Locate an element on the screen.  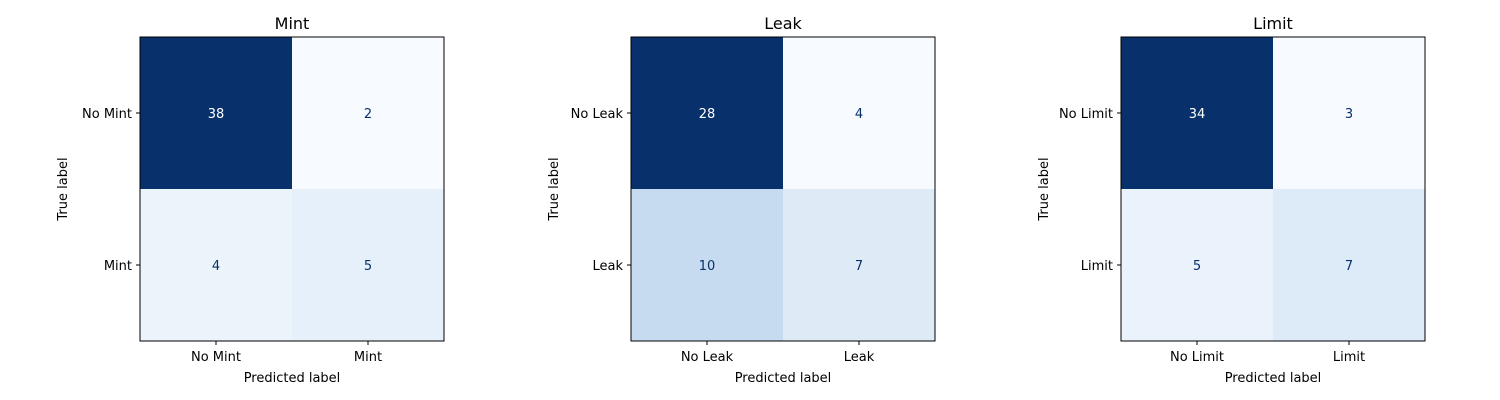
y-tick-label: Mint is located at coordinates (118, 266).